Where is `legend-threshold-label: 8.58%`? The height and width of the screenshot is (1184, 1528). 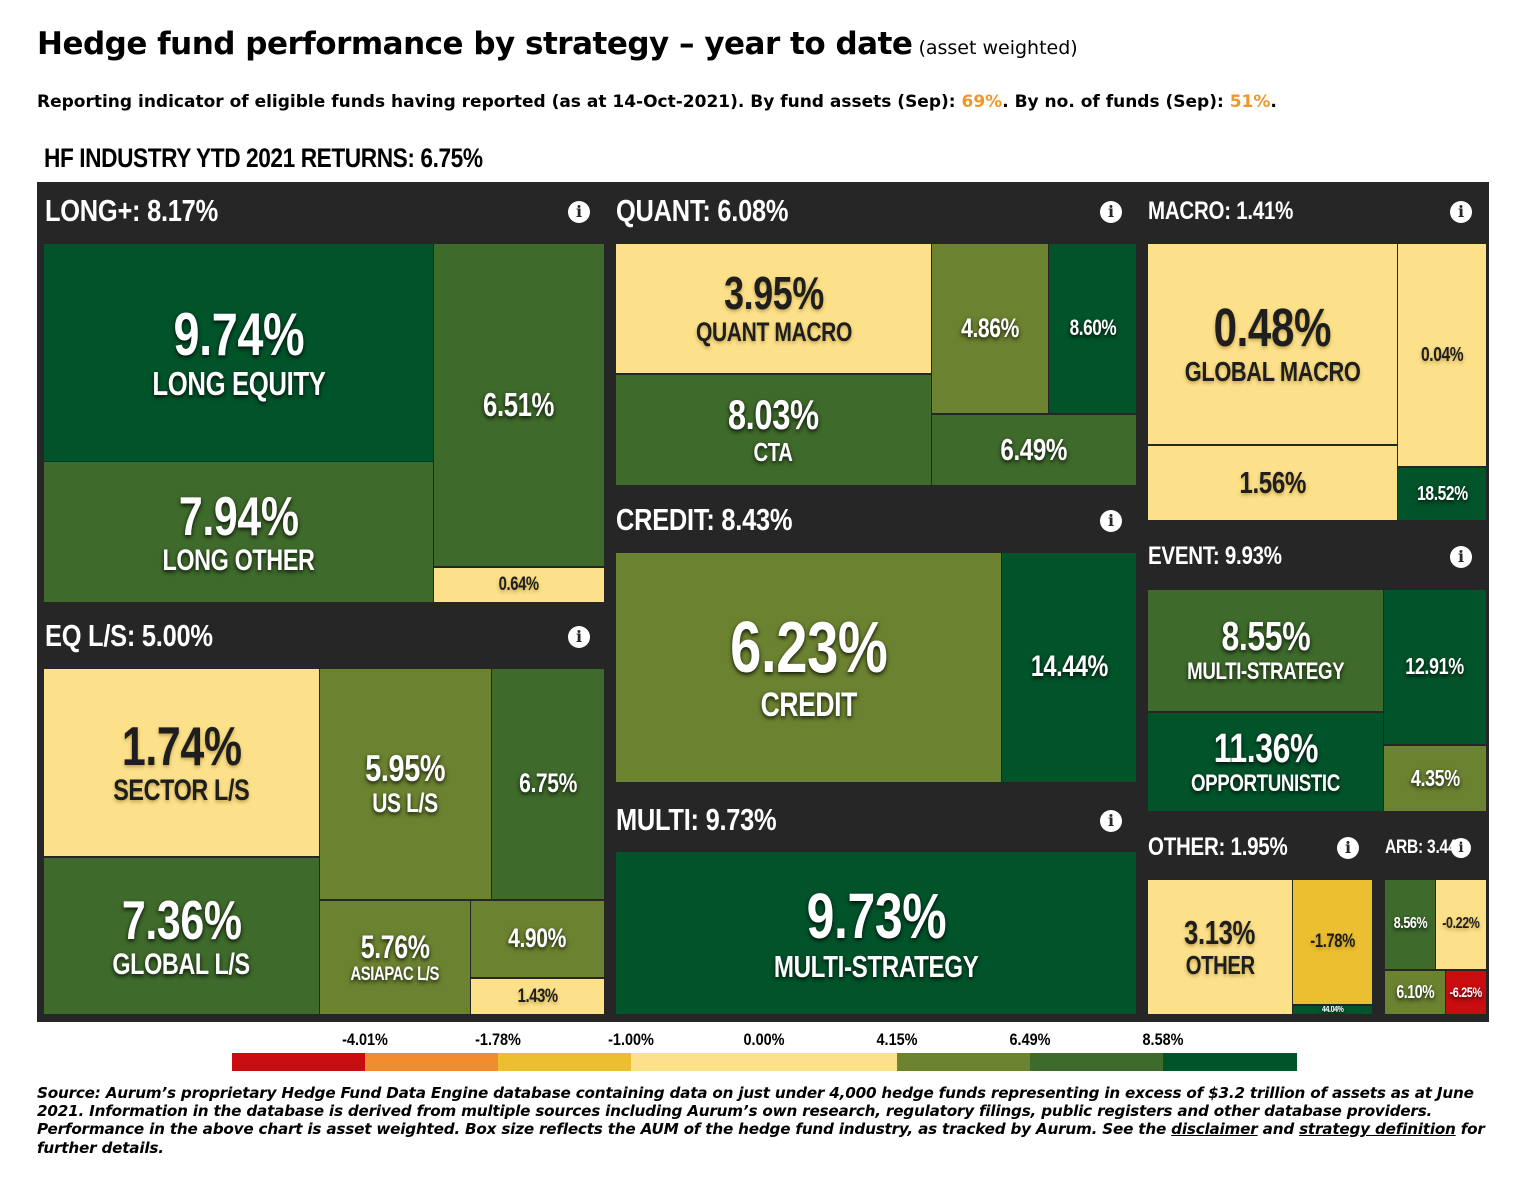 legend-threshold-label: 8.58% is located at coordinates (1163, 1039).